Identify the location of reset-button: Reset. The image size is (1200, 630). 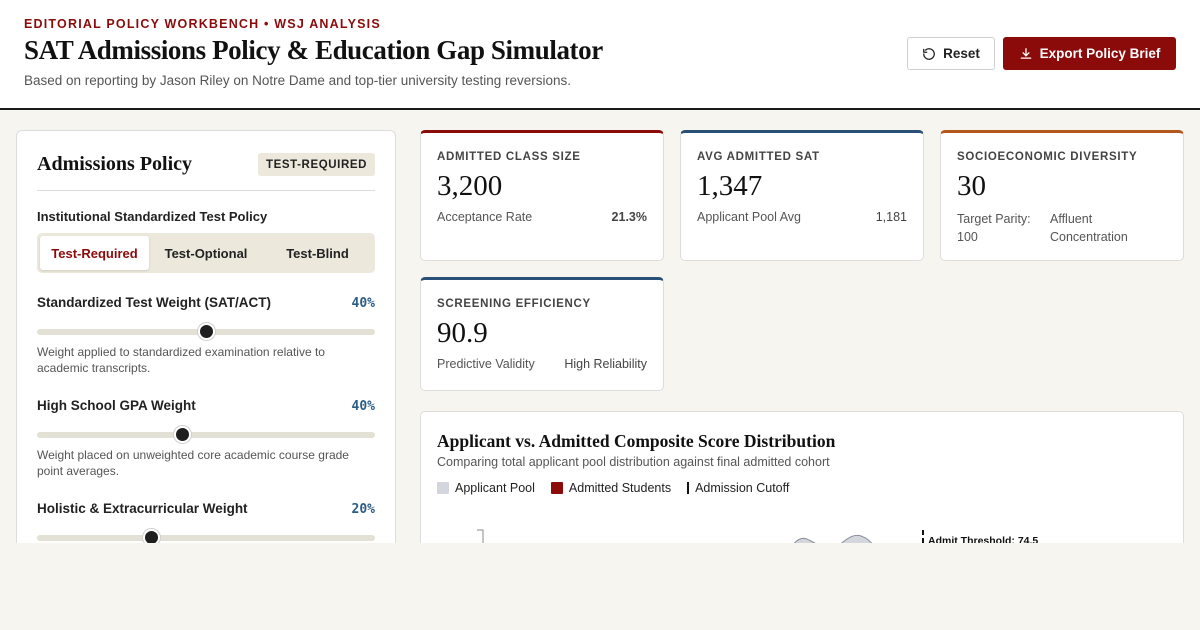
(951, 53).